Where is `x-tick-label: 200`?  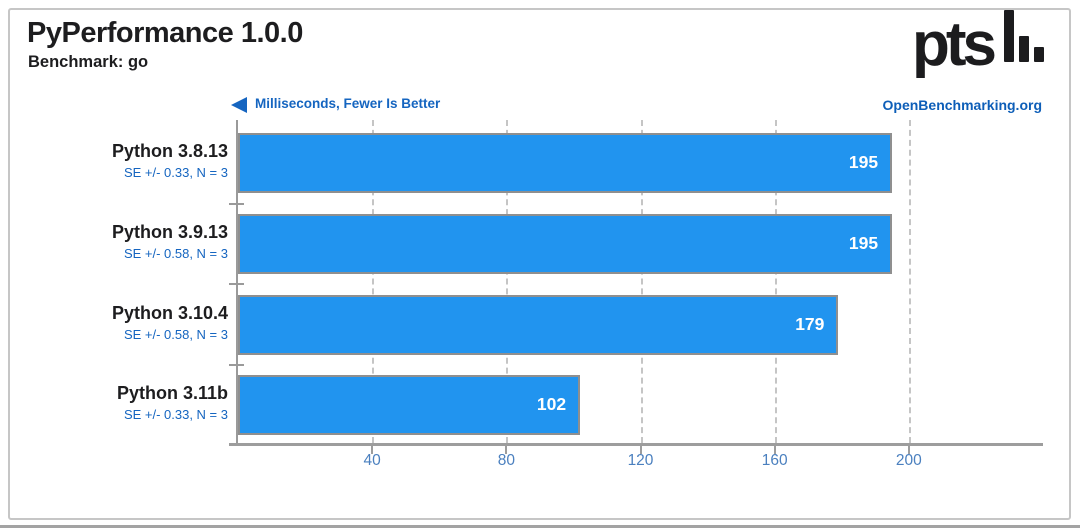
x-tick-label: 200 is located at coordinates (908, 460).